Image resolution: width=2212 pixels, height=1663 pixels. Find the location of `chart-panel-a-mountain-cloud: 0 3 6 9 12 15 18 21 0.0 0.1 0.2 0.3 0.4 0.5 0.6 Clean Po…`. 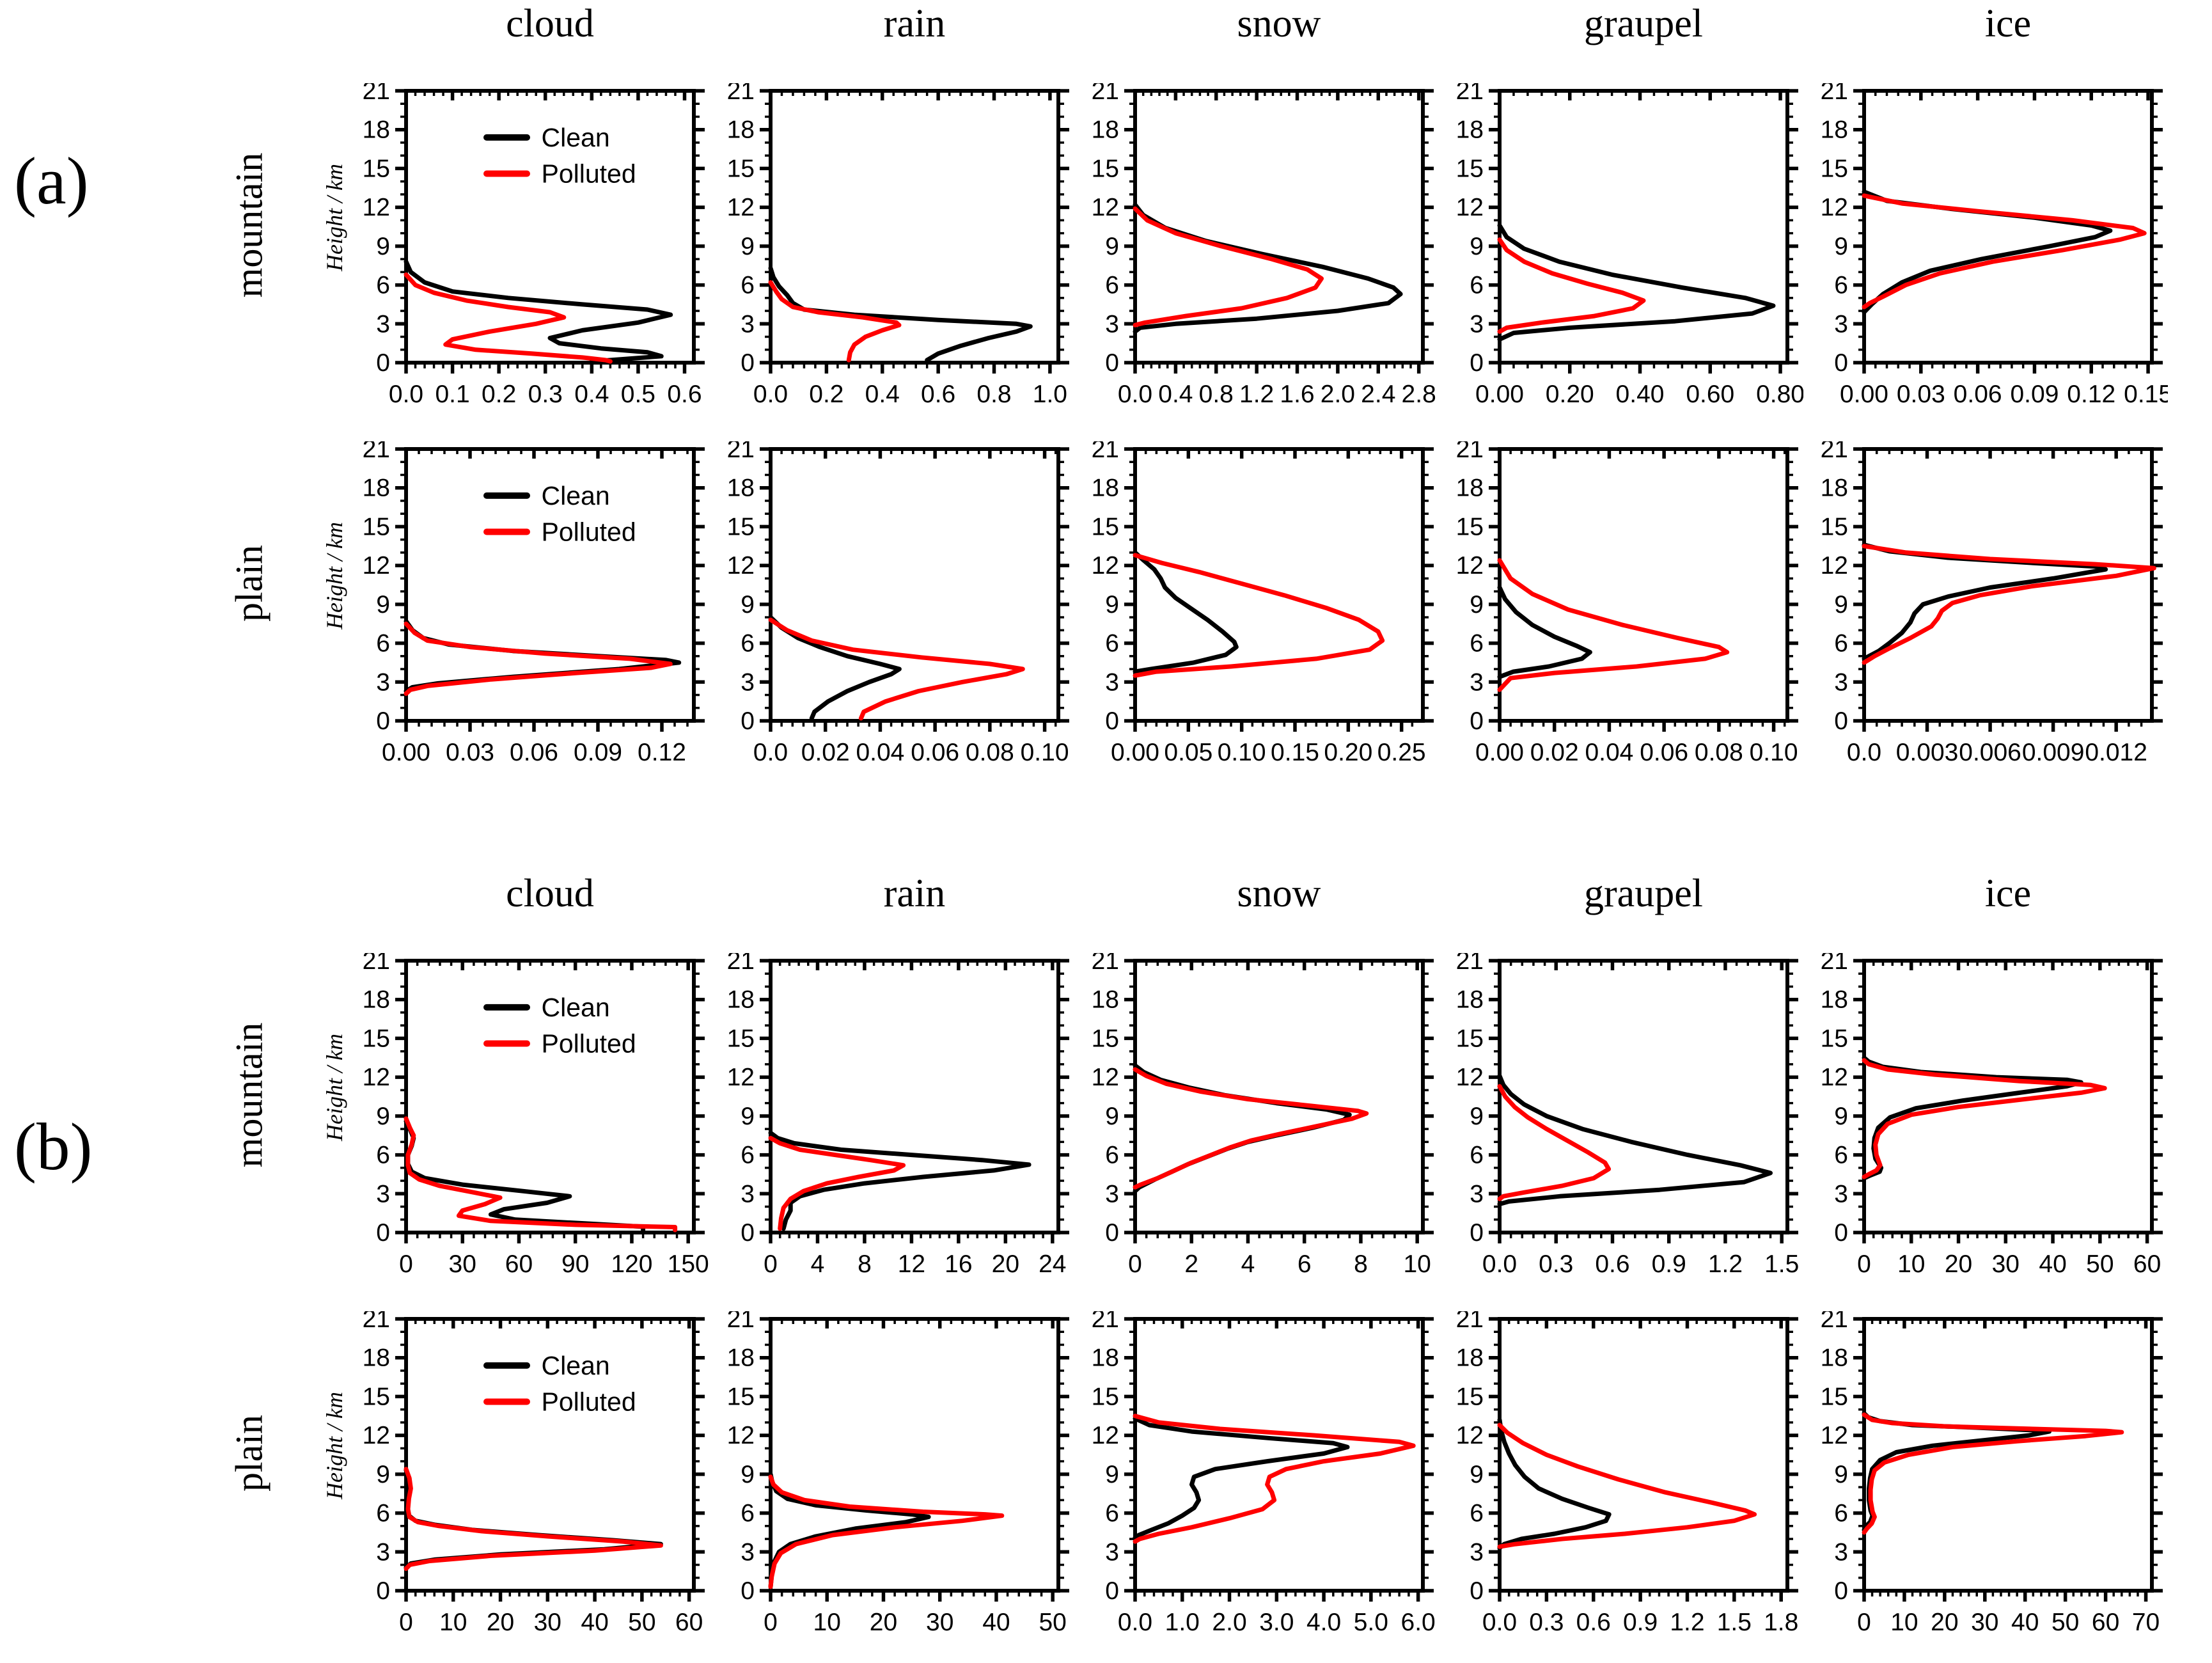

chart-panel-a-mountain-cloud: 0 3 6 9 12 15 18 21 0.0 0.1 0.2 0.3 0.4 0.5 0.6 Clean Po… is located at coordinates (527, 256).